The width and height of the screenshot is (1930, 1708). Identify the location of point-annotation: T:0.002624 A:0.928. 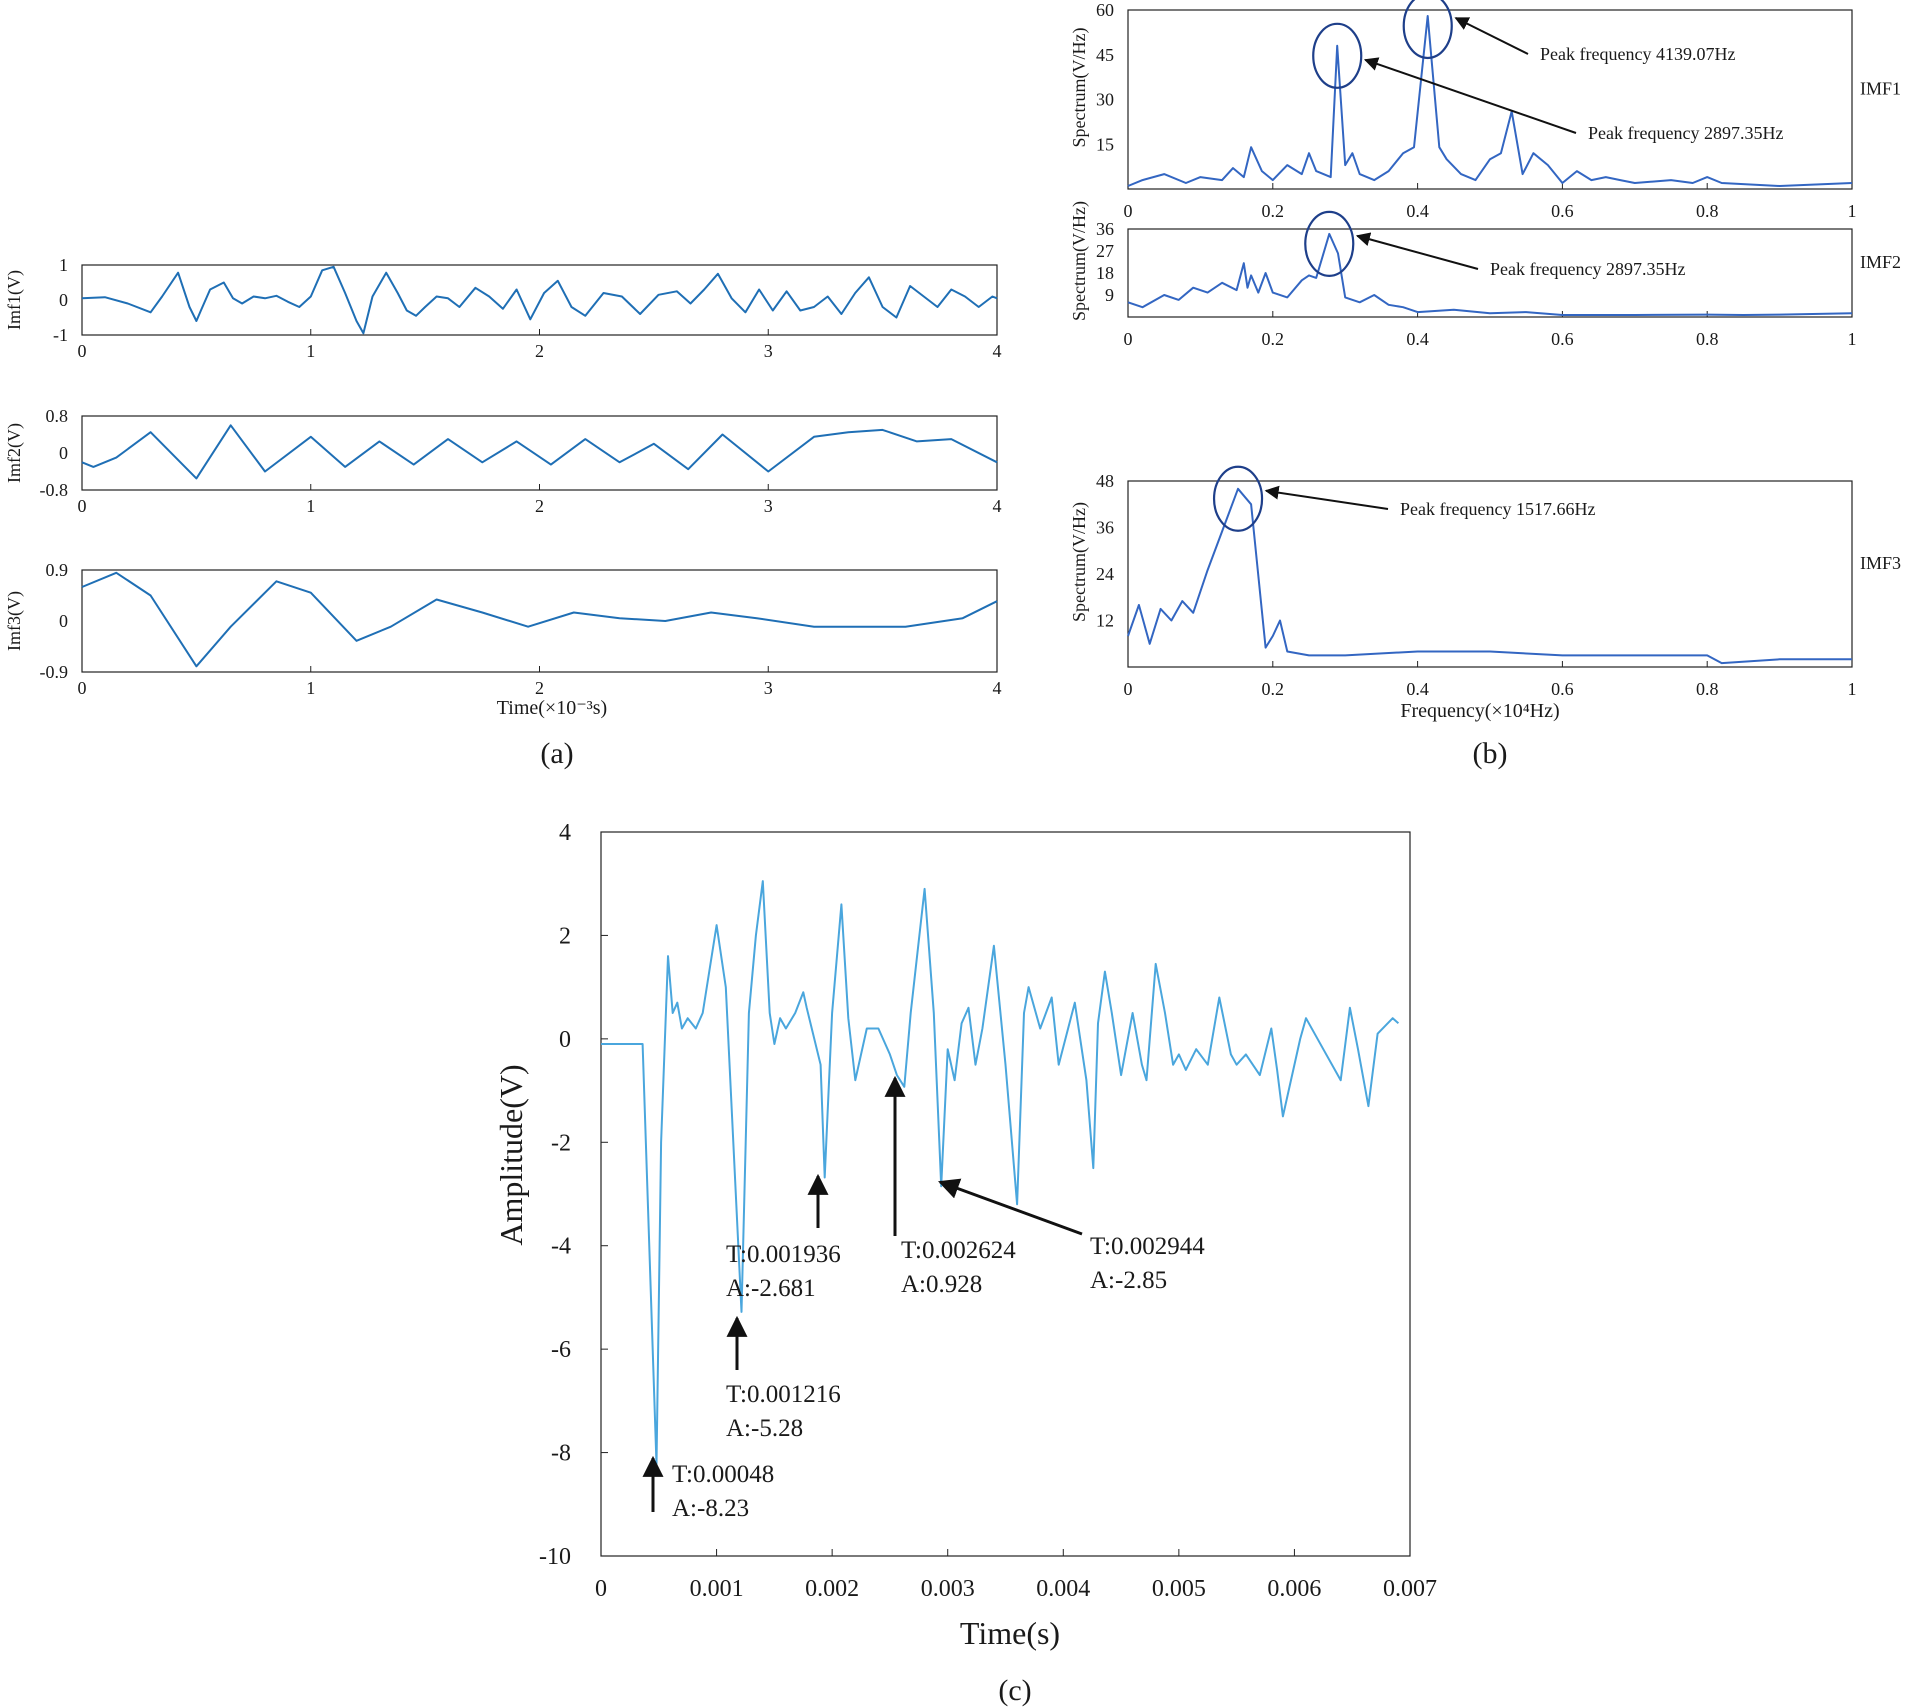
(950, 1186).